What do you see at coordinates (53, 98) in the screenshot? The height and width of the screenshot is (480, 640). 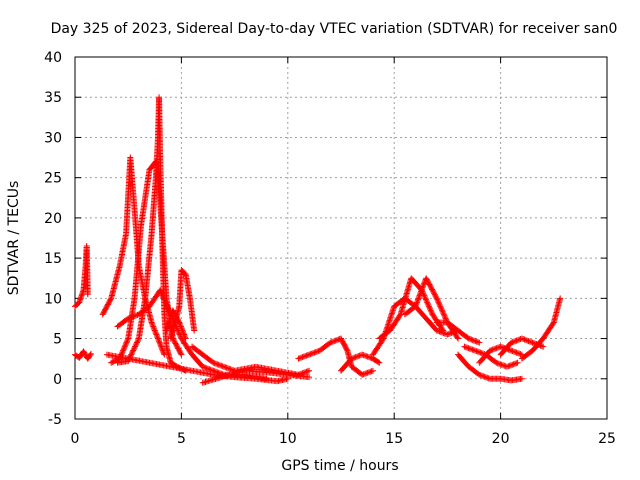 I see `y-tick-label: 35` at bounding box center [53, 98].